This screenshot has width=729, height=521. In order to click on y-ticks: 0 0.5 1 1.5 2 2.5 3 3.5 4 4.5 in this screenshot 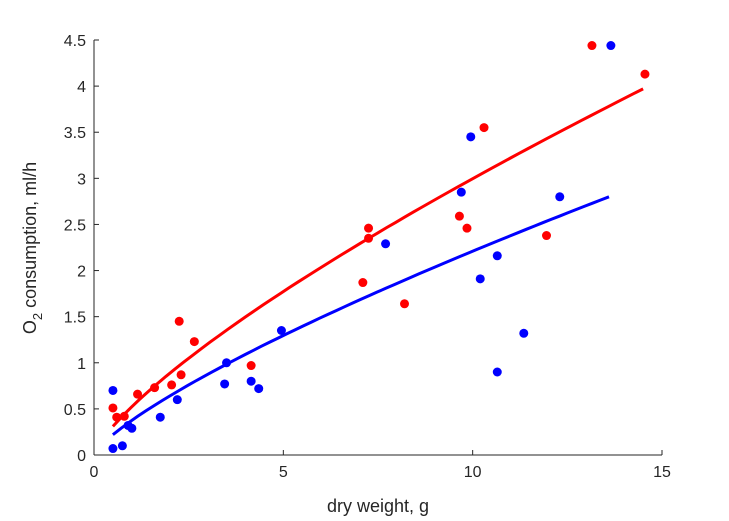, I will do `click(81, 249)`.